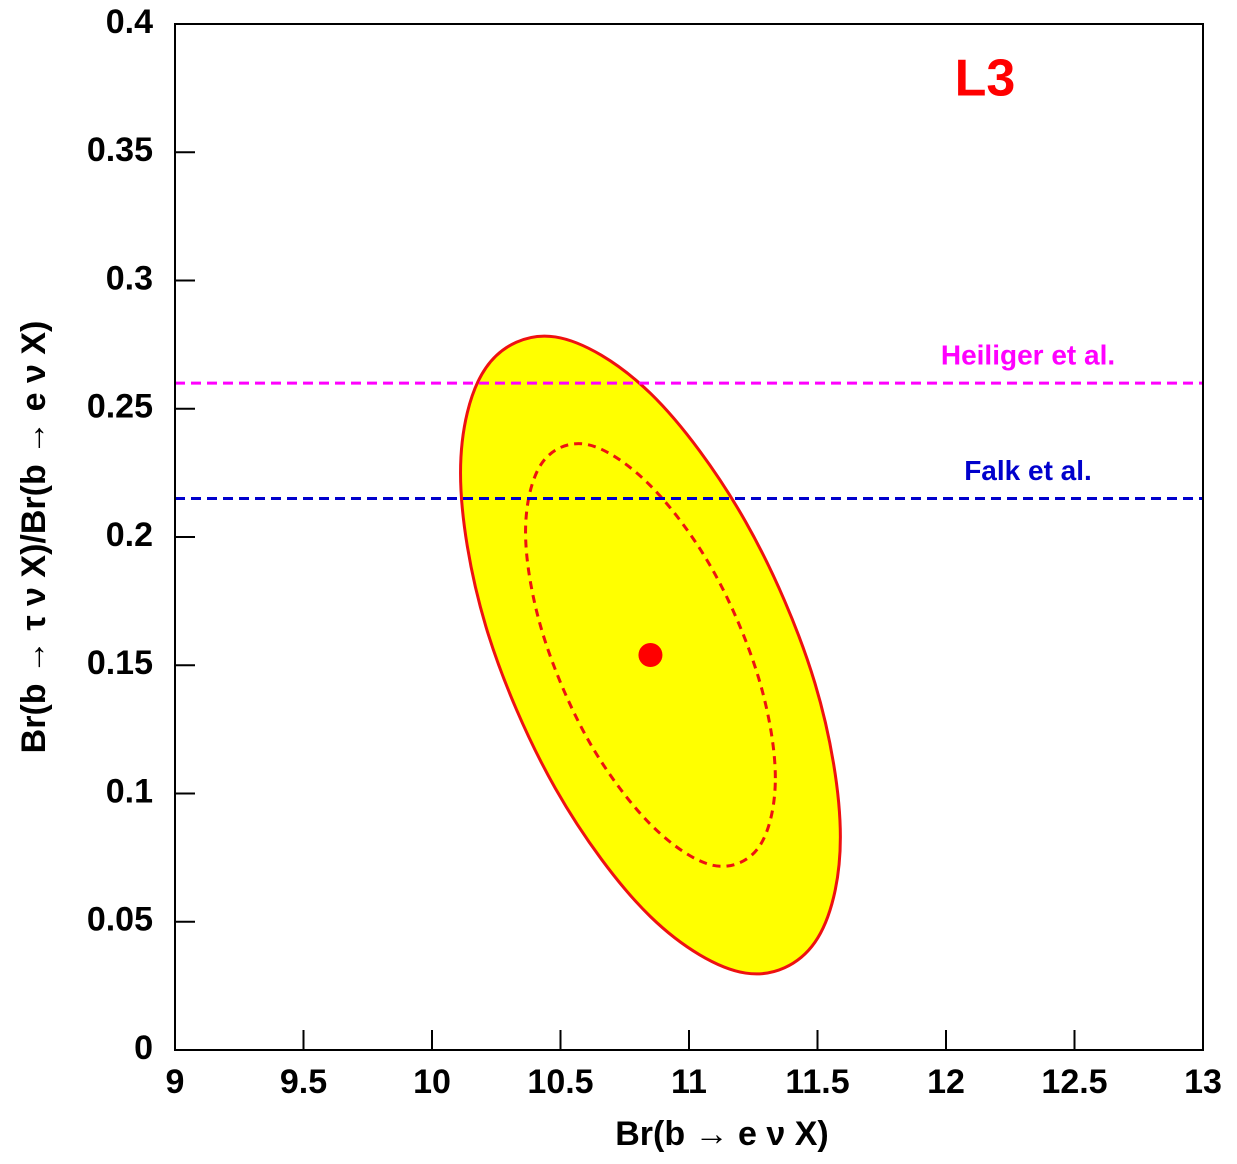  I want to click on contour, so click(650, 655).